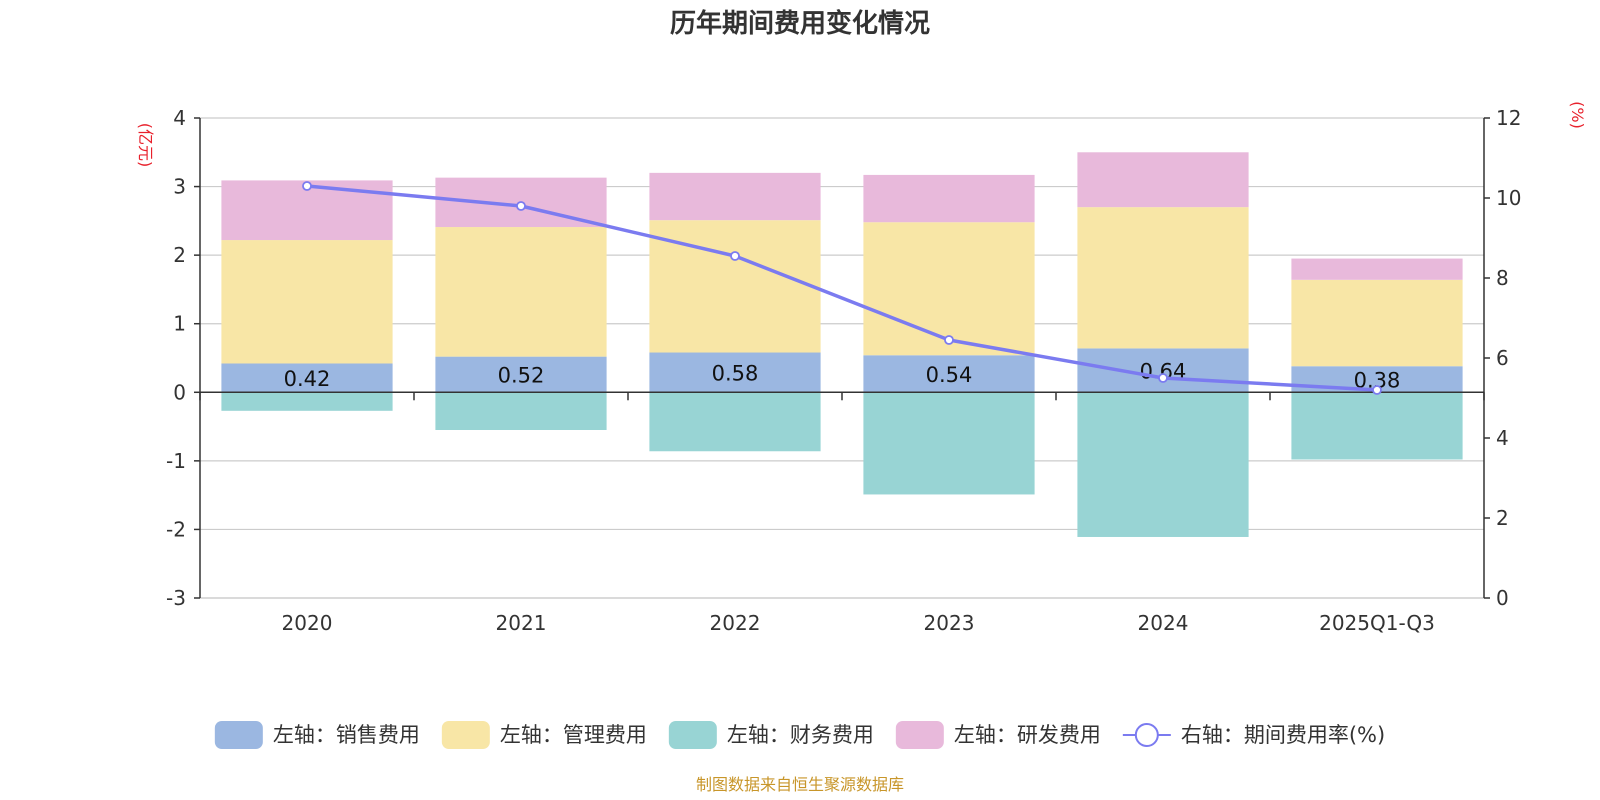 Image resolution: width=1600 pixels, height=800 pixels. What do you see at coordinates (179, 118) in the screenshot?
I see `left-tick-label: 4` at bounding box center [179, 118].